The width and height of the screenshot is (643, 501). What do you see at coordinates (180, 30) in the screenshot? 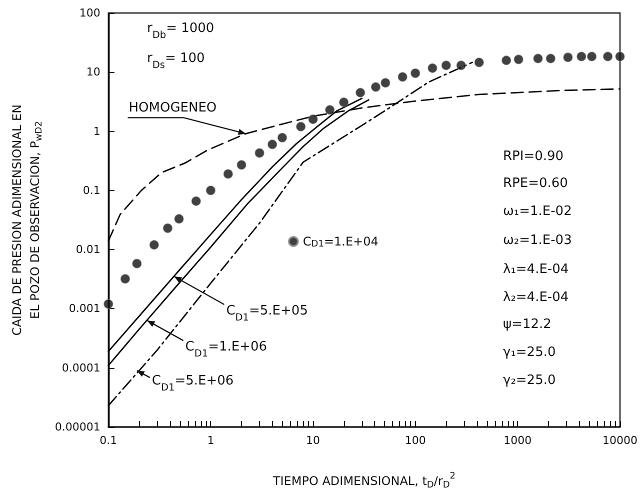
I see `annotation: r$_{Db}$= 1000` at bounding box center [180, 30].